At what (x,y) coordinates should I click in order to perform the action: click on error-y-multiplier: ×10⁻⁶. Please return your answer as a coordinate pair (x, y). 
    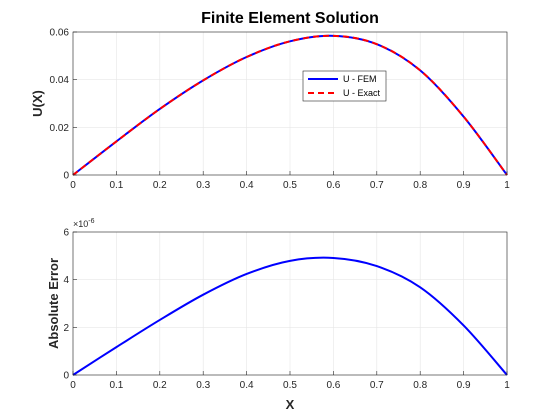
    Looking at the image, I should click on (84, 223).